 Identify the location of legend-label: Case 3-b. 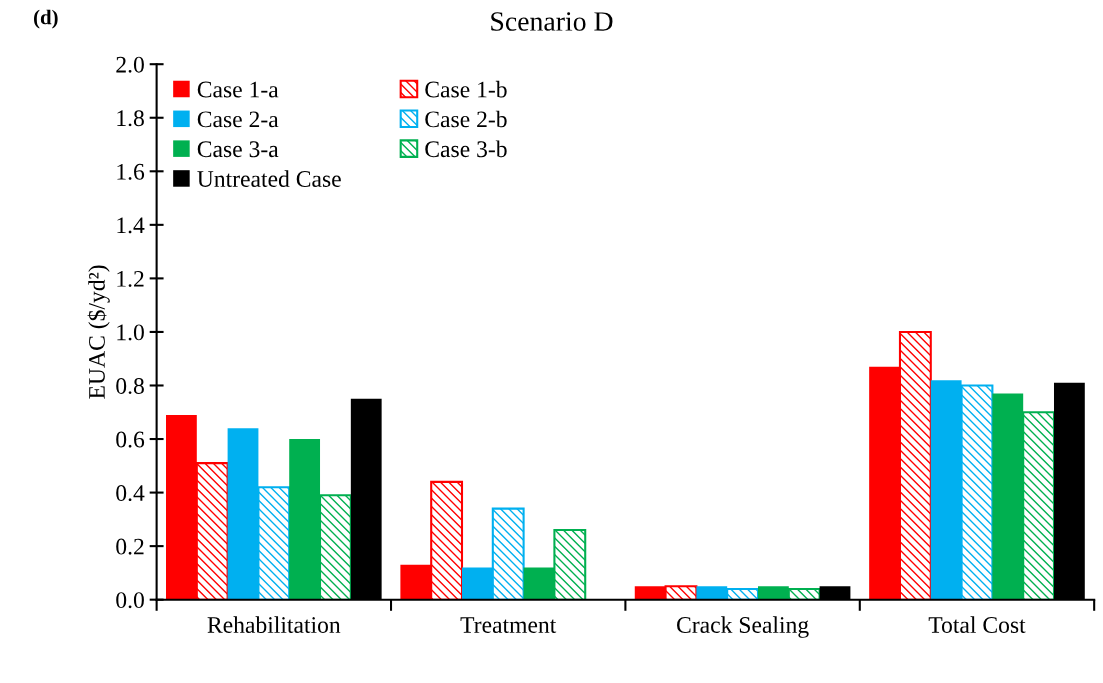
(466, 149).